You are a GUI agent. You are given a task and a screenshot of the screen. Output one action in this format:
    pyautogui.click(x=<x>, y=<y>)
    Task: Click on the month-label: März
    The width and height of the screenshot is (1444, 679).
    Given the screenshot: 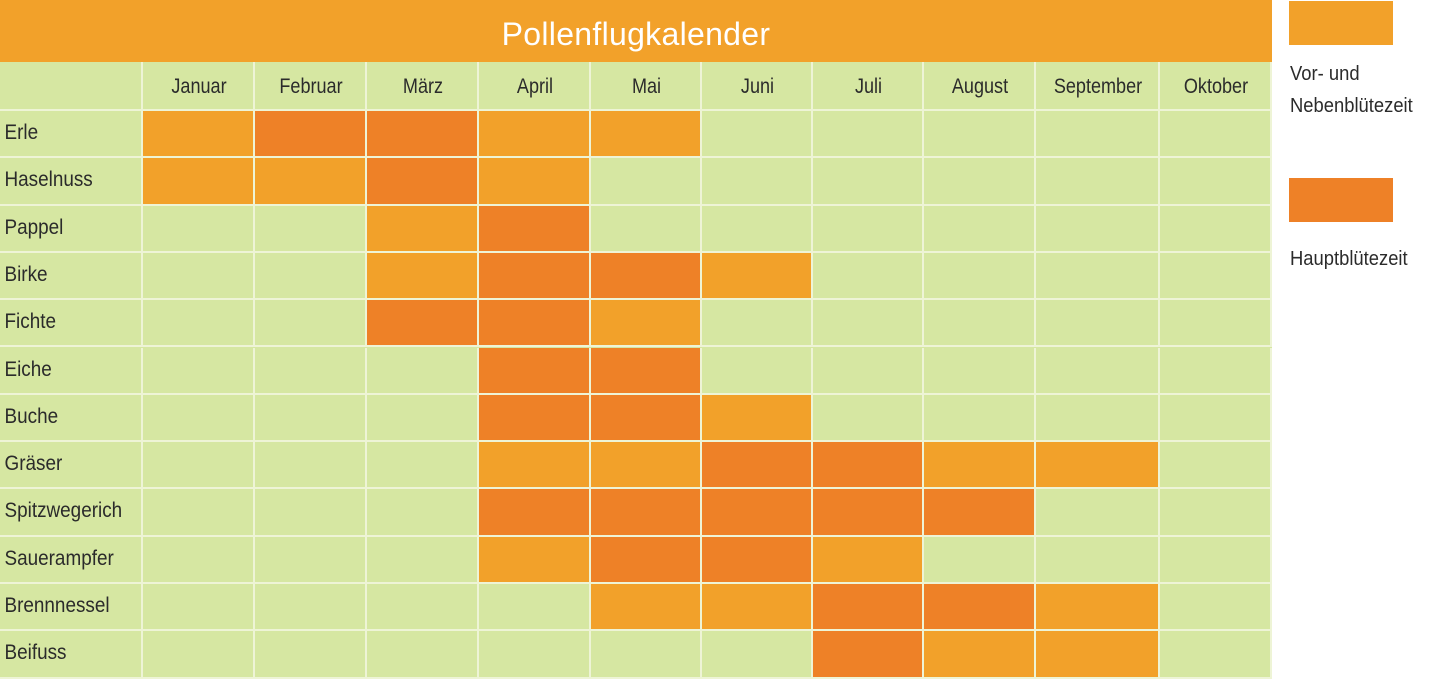 What is the action you would take?
    pyautogui.click(x=423, y=86)
    